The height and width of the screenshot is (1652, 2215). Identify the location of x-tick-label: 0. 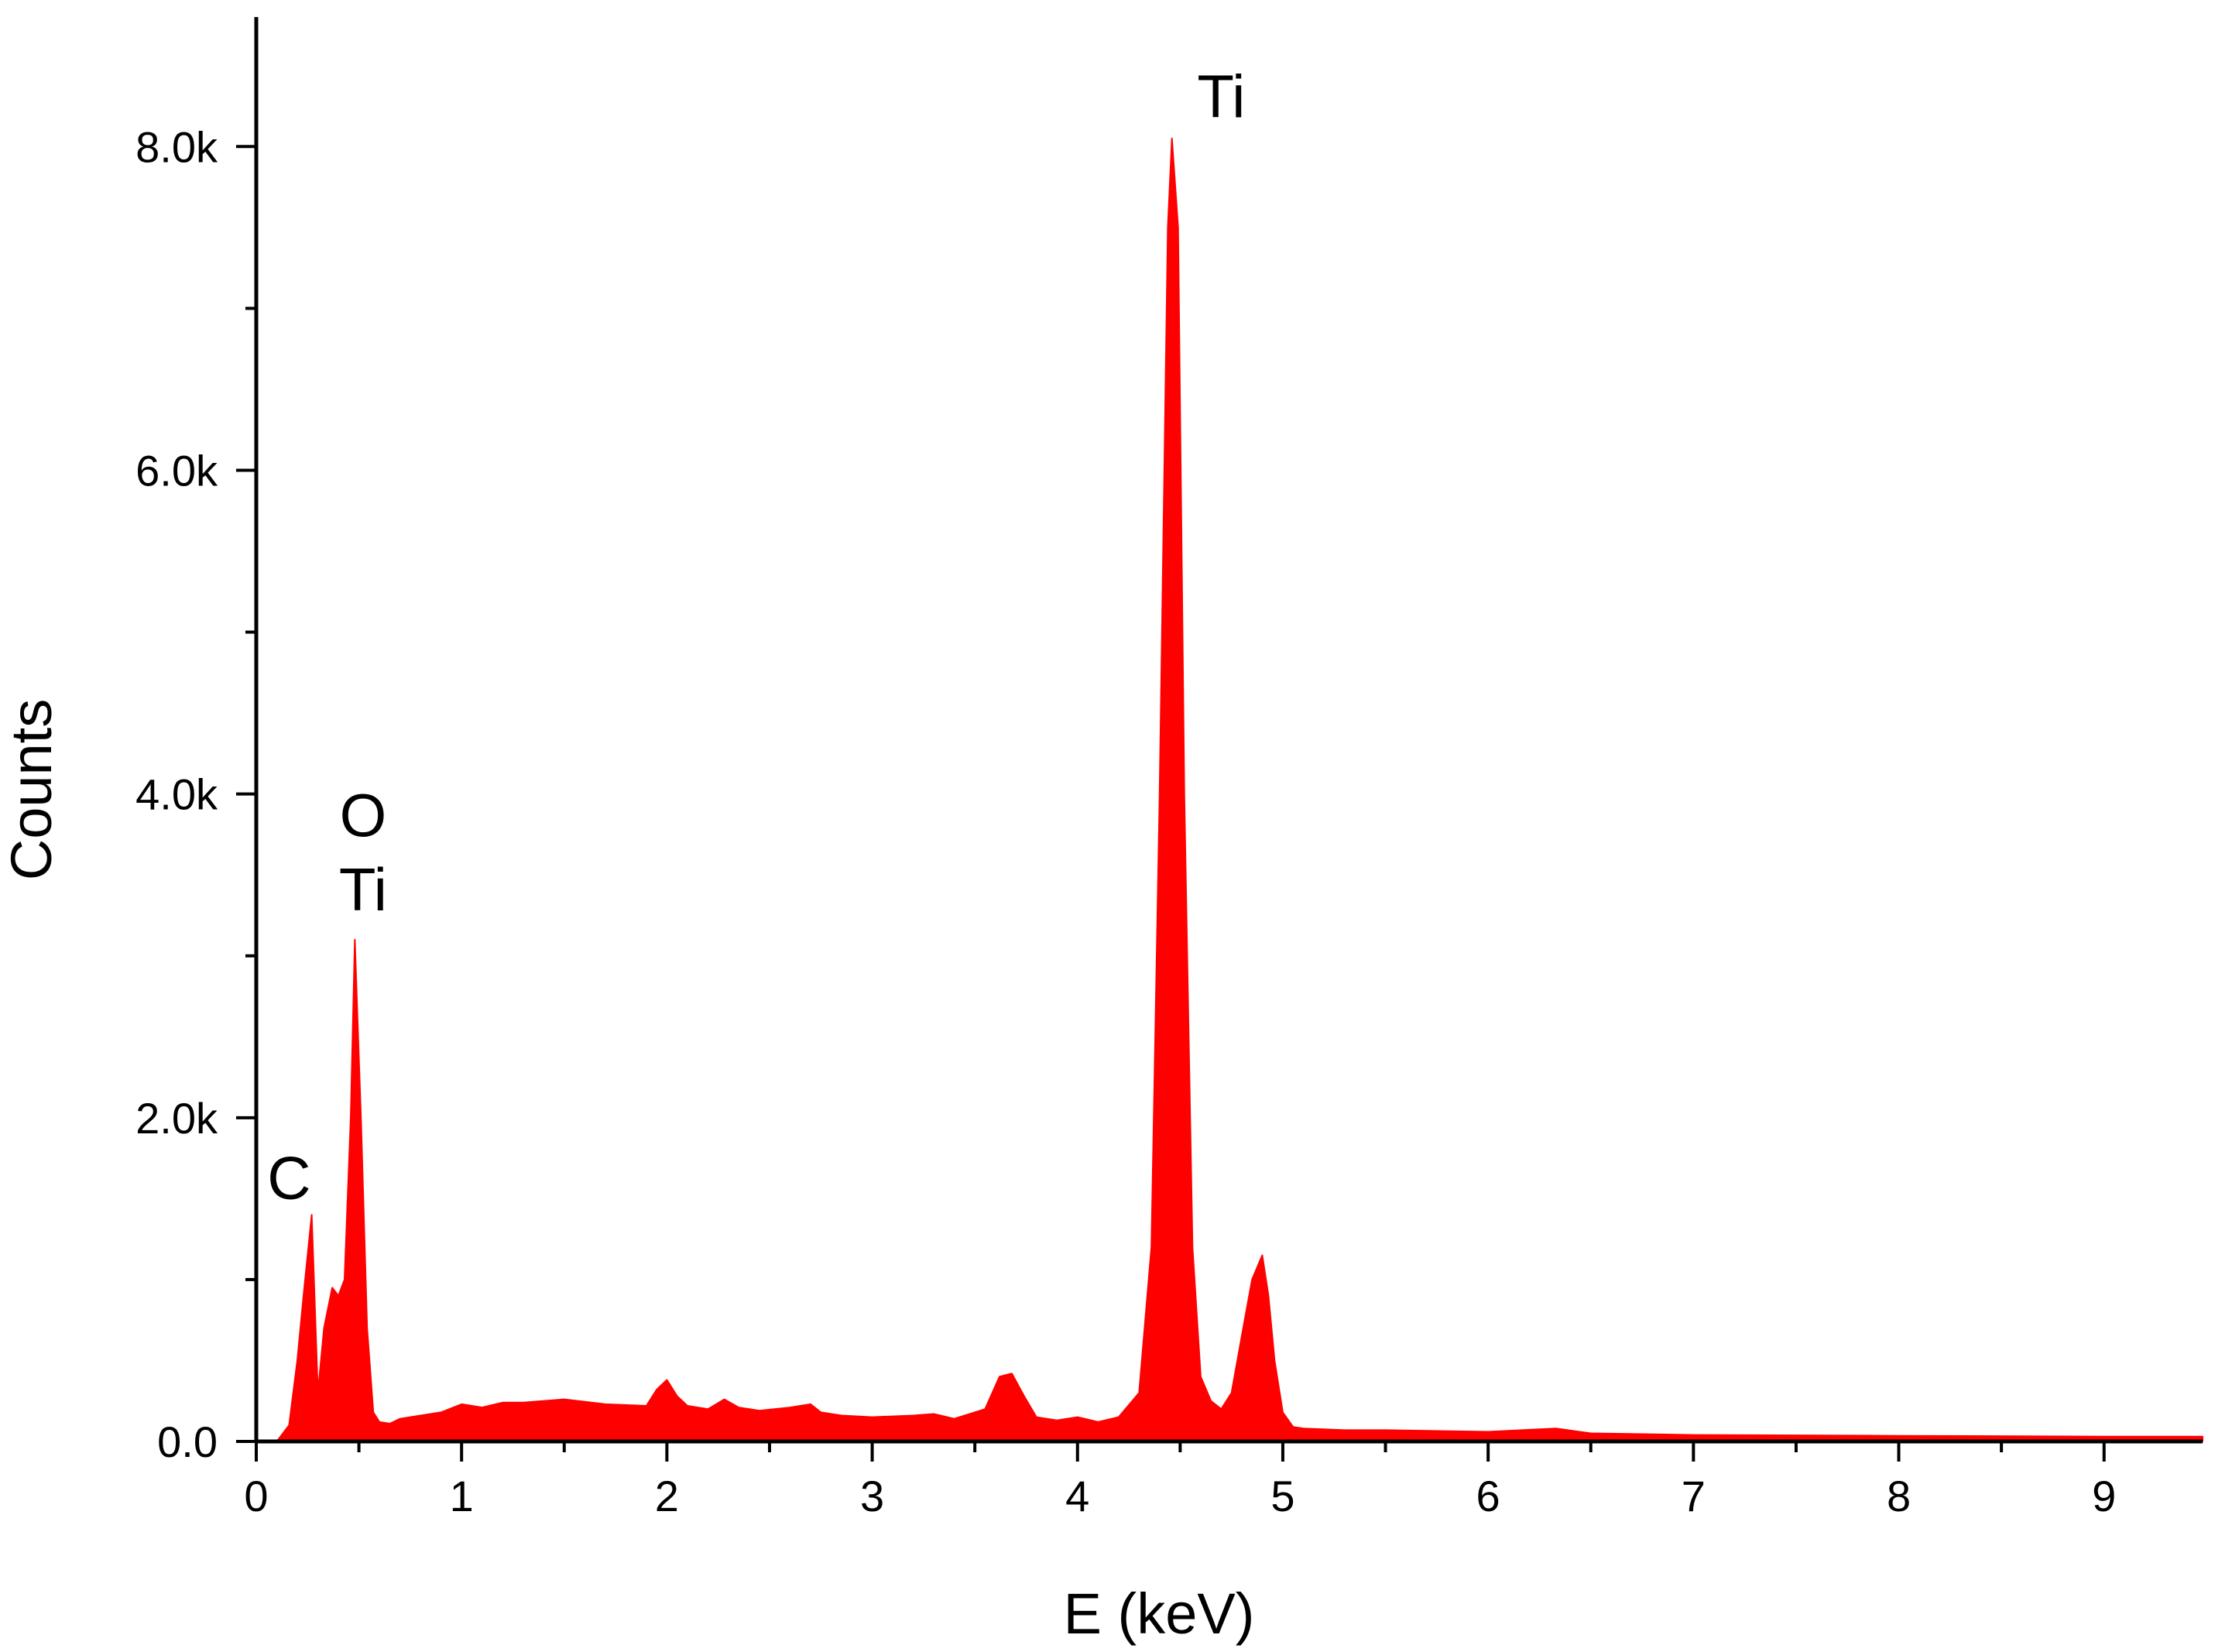
(256, 1496).